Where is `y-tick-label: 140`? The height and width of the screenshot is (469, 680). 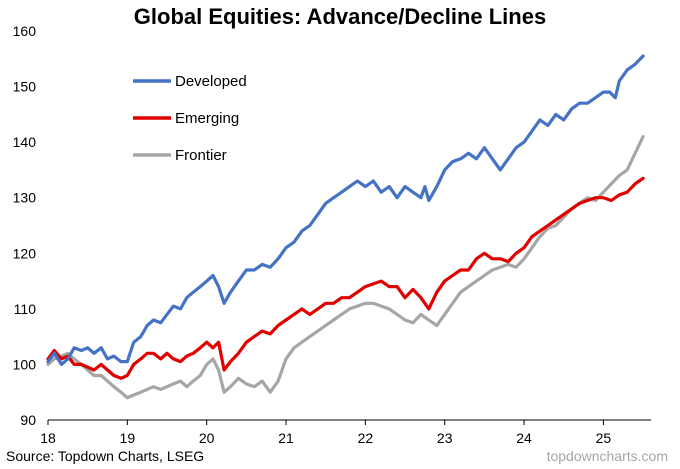
y-tick-label: 140 is located at coordinates (25, 142).